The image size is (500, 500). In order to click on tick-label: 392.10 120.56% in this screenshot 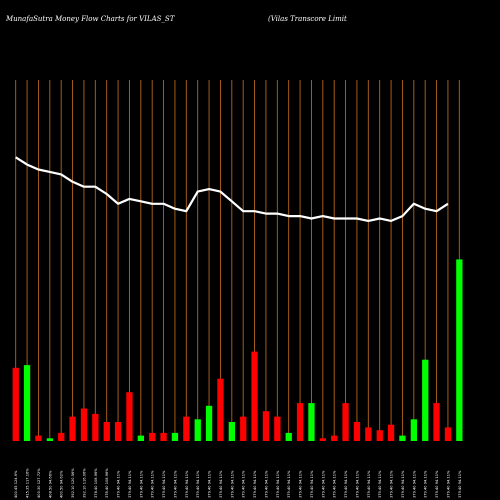, I will do `click(73, 483)`.